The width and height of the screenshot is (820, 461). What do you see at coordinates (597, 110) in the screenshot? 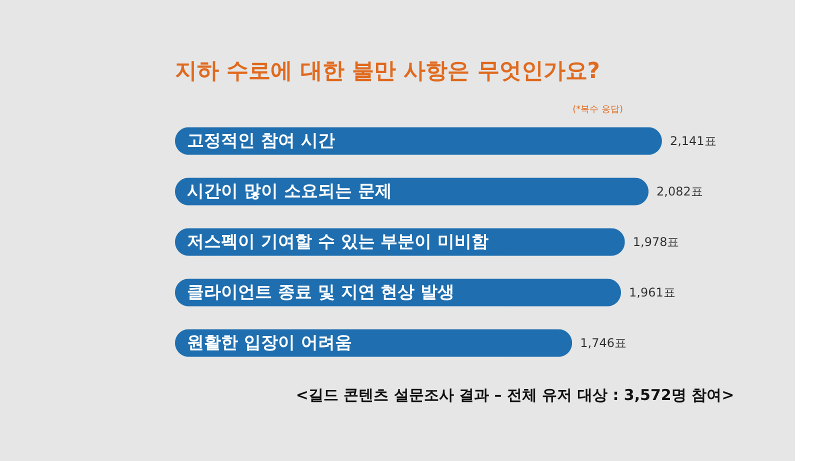
I see `text: (*복수 응답)` at bounding box center [597, 110].